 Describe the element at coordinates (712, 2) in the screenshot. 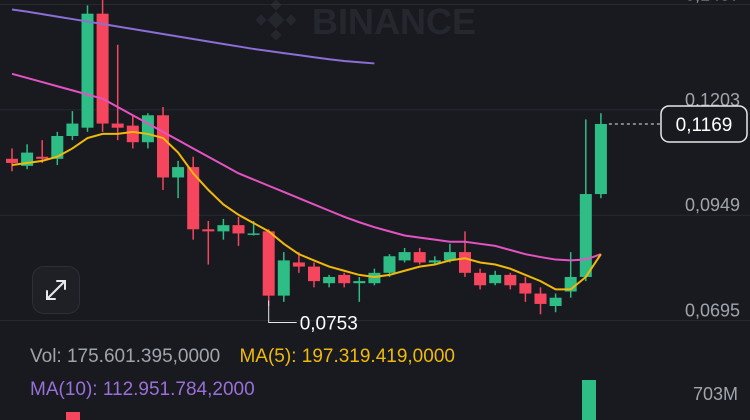

I see `y-axis-tick-label: 0,1457` at that location.